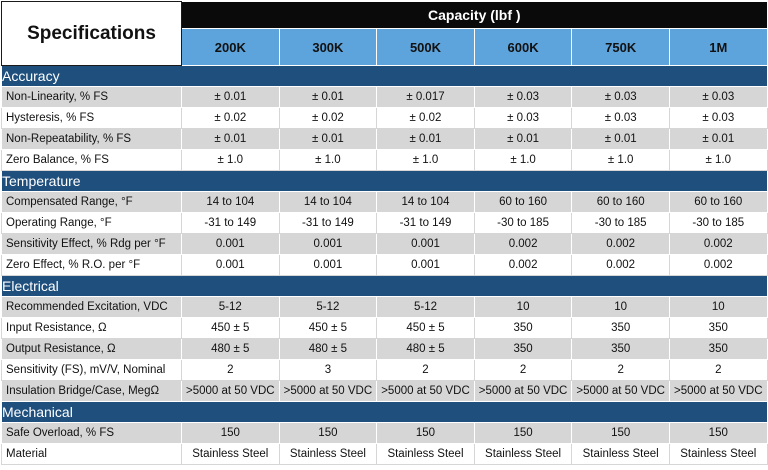 This screenshot has height=470, width=768. What do you see at coordinates (91, 160) in the screenshot?
I see `spec-label: Zero Balance, % FS` at bounding box center [91, 160].